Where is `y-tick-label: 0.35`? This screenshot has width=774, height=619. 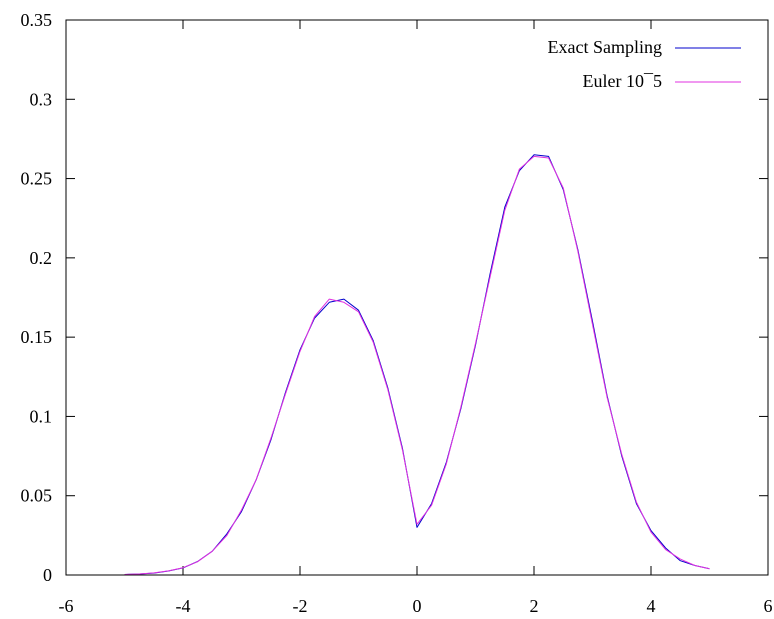 y-tick-label: 0.35 is located at coordinates (37, 20).